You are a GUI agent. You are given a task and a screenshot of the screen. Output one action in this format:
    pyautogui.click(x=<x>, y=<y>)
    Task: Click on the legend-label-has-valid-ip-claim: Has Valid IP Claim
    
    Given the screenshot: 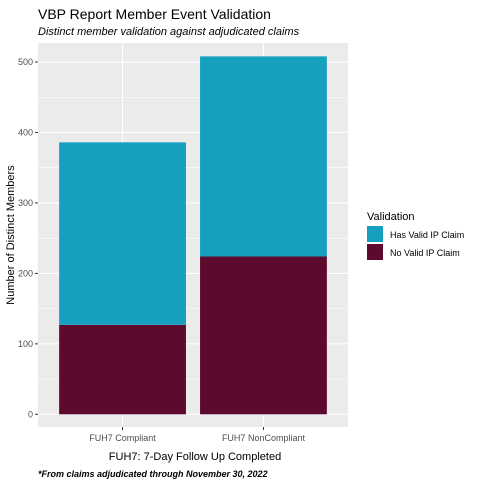 What is the action you would take?
    pyautogui.click(x=427, y=235)
    